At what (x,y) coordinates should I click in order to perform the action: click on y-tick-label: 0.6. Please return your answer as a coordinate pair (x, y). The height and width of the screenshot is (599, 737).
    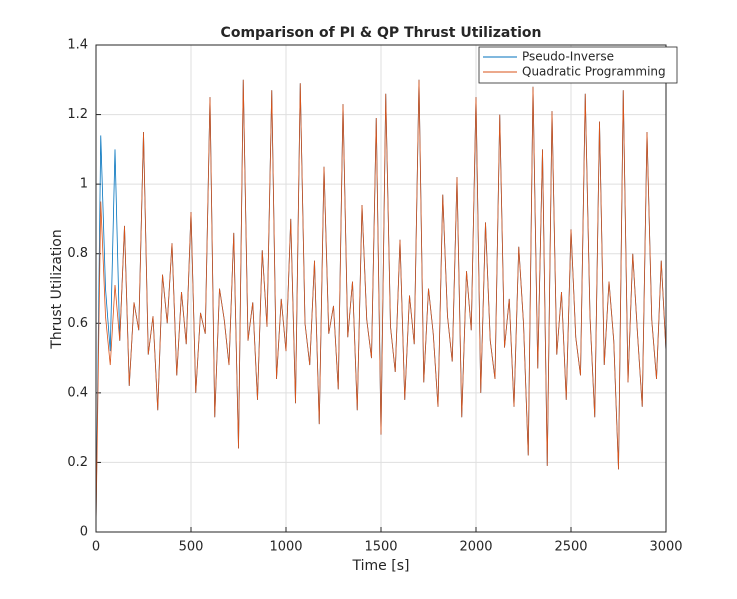
    Looking at the image, I should click on (77, 323).